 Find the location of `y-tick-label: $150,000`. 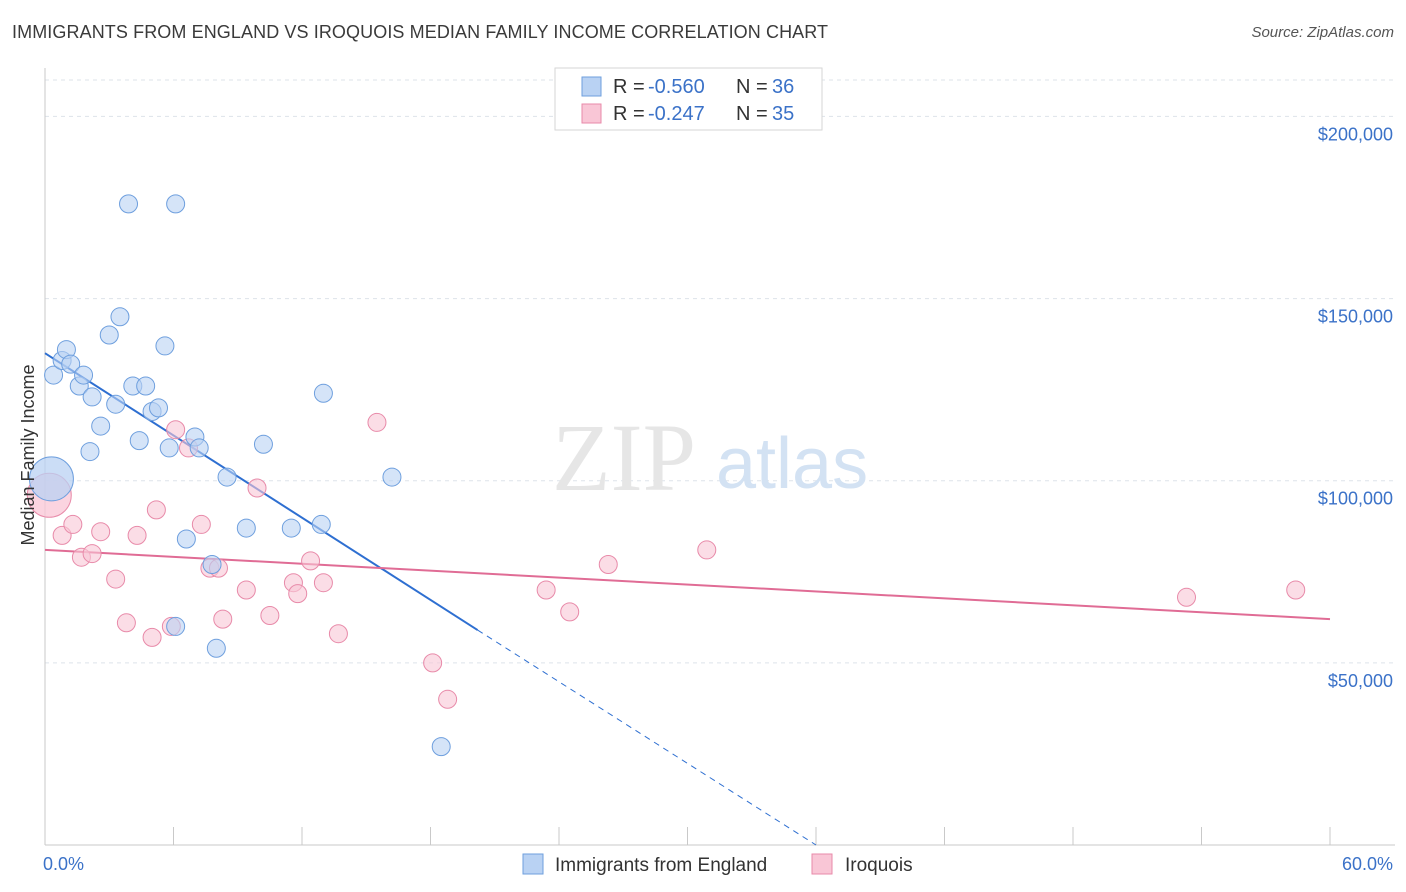

y-tick-label: $150,000 is located at coordinates (1355, 317).